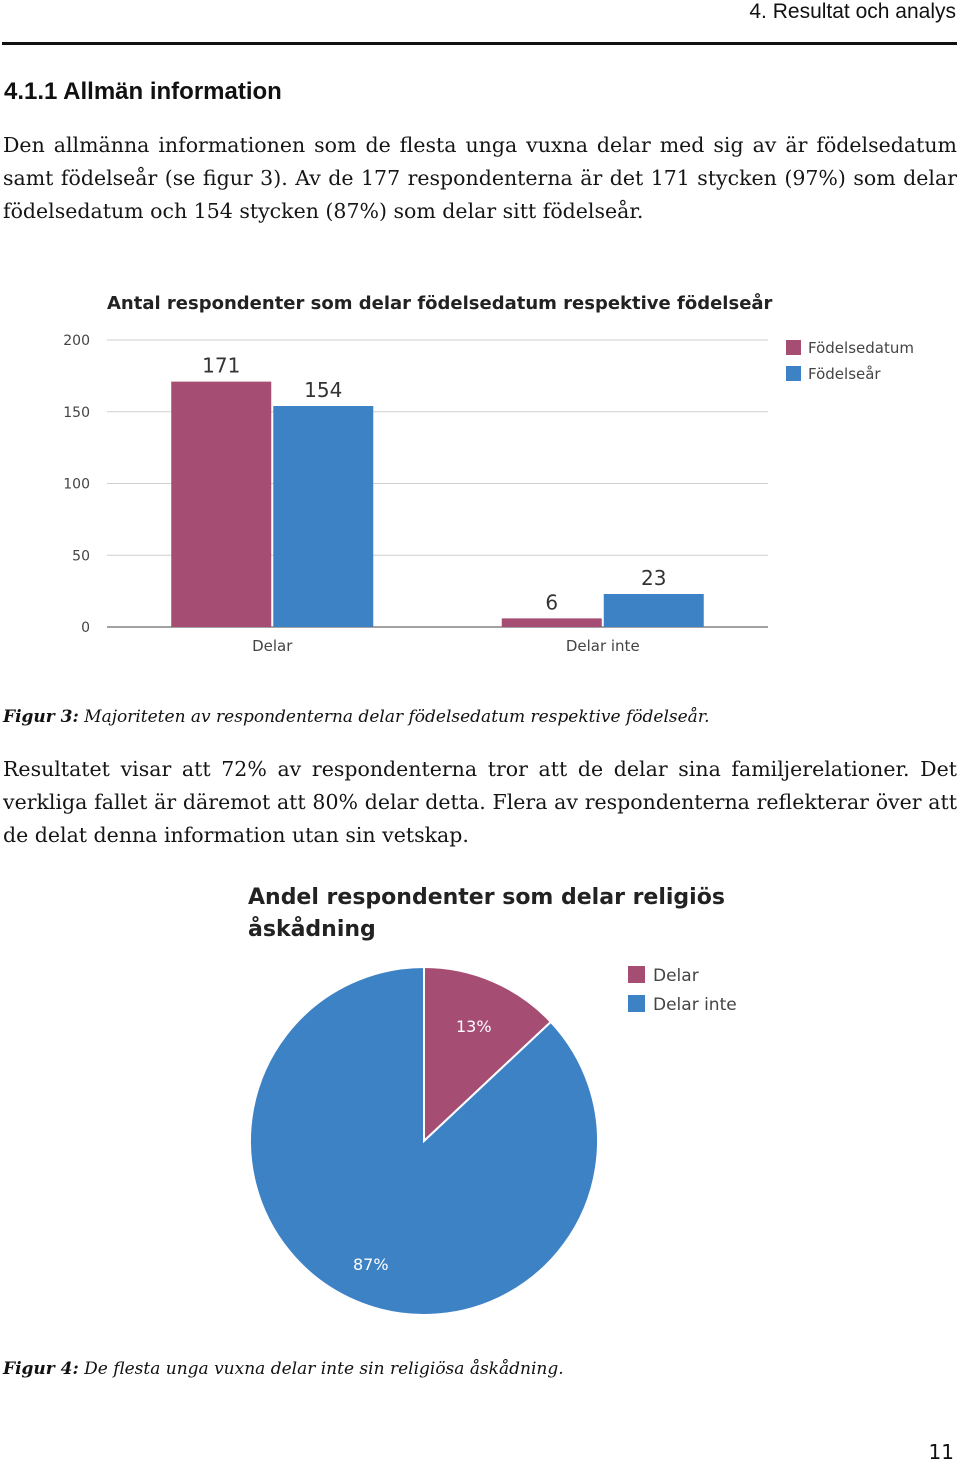 The height and width of the screenshot is (1465, 960). What do you see at coordinates (653, 578) in the screenshot?
I see `bar-chart-data-label: 23` at bounding box center [653, 578].